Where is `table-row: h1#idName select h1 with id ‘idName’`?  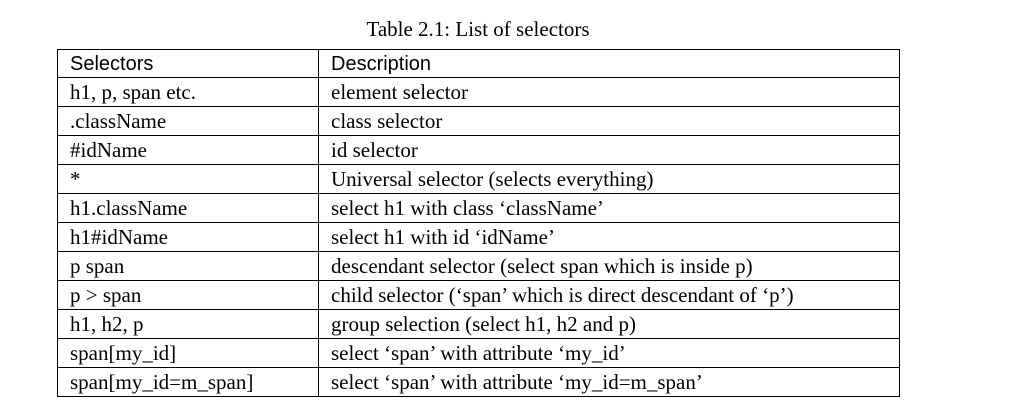
table-row: h1#idName select h1 with id ‘idName’ is located at coordinates (478, 237).